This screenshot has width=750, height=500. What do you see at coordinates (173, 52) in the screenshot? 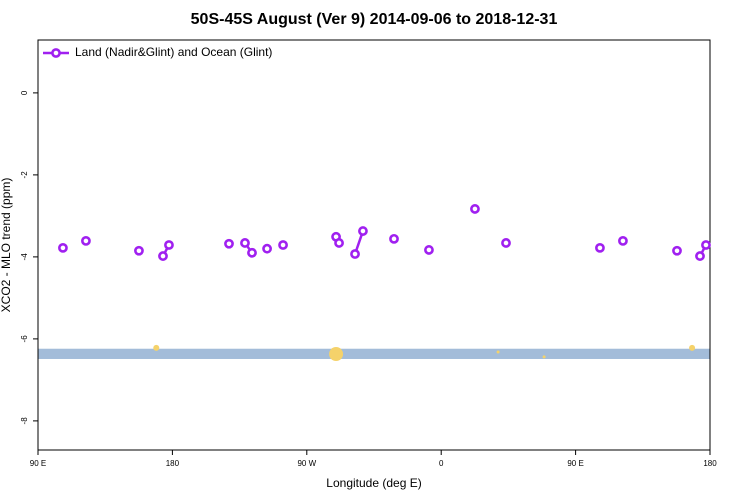
I see `legend-label: Land (Nadir&Glint) and Ocean (Glint)` at bounding box center [173, 52].